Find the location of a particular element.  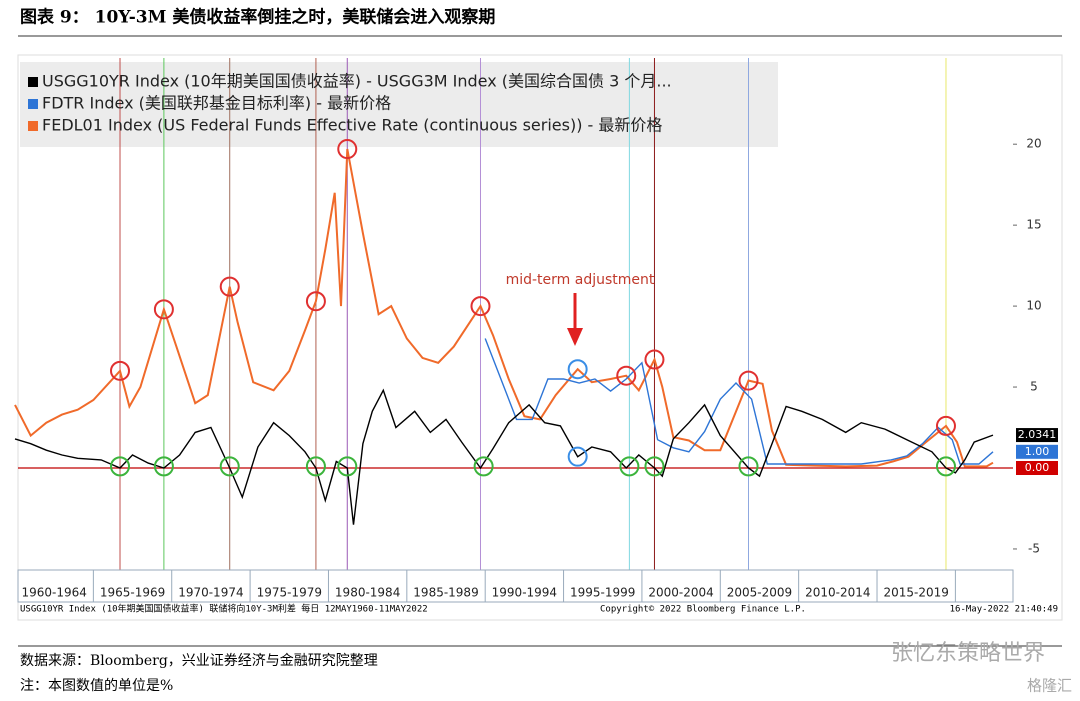

y-tick-label: 5 is located at coordinates (1034, 387).